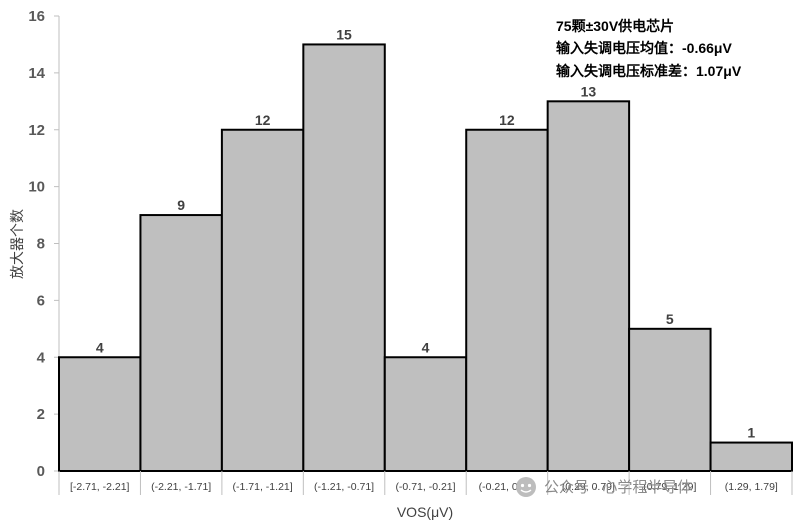 Image resolution: width=800 pixels, height=527 pixels. I want to click on annotation-offset-mean: 输入失调电压均值：-0.66μV, so click(644, 48).